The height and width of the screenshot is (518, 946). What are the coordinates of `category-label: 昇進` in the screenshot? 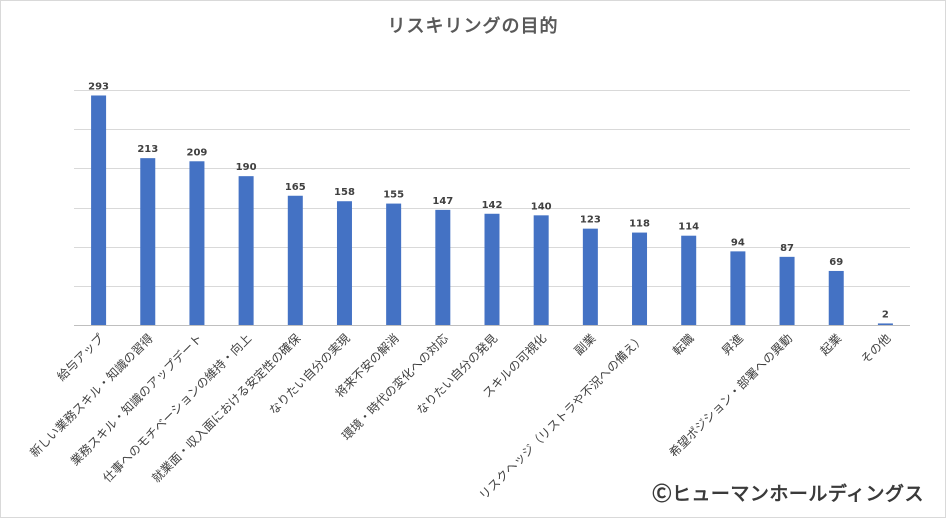 It's located at (732, 344).